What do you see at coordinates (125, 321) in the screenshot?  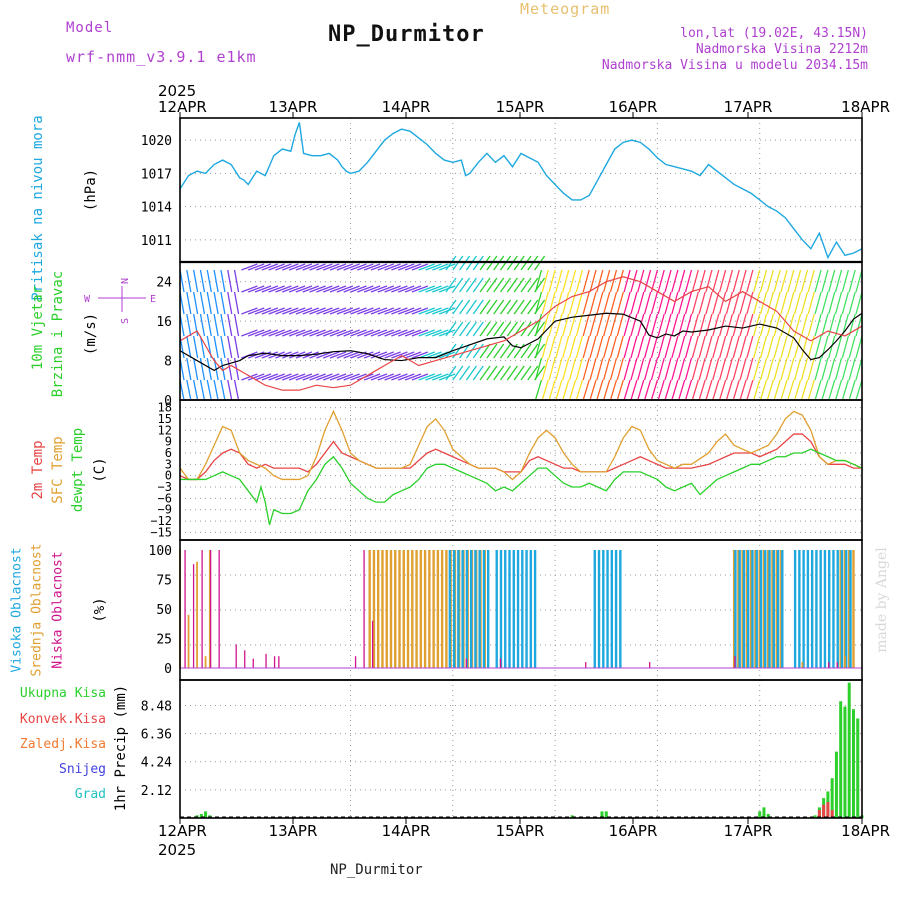 I see `compass-south: S` at bounding box center [125, 321].